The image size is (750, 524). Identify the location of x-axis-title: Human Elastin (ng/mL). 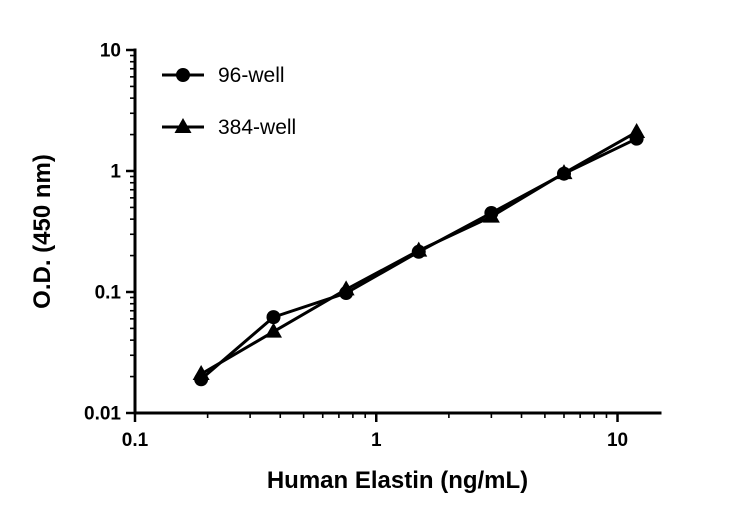
(397, 480).